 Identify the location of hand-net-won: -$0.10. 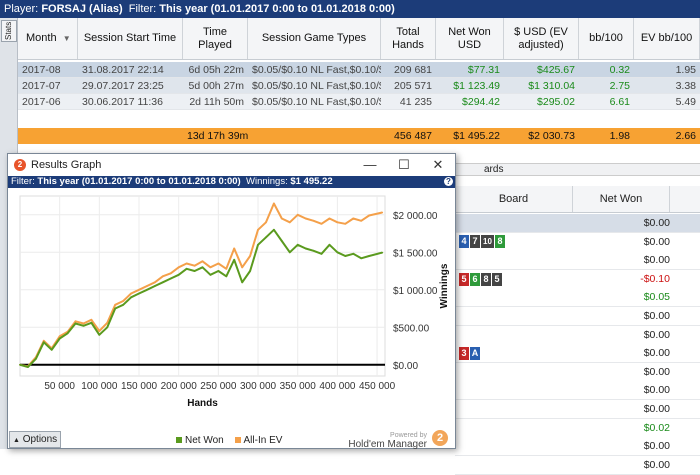
(655, 278).